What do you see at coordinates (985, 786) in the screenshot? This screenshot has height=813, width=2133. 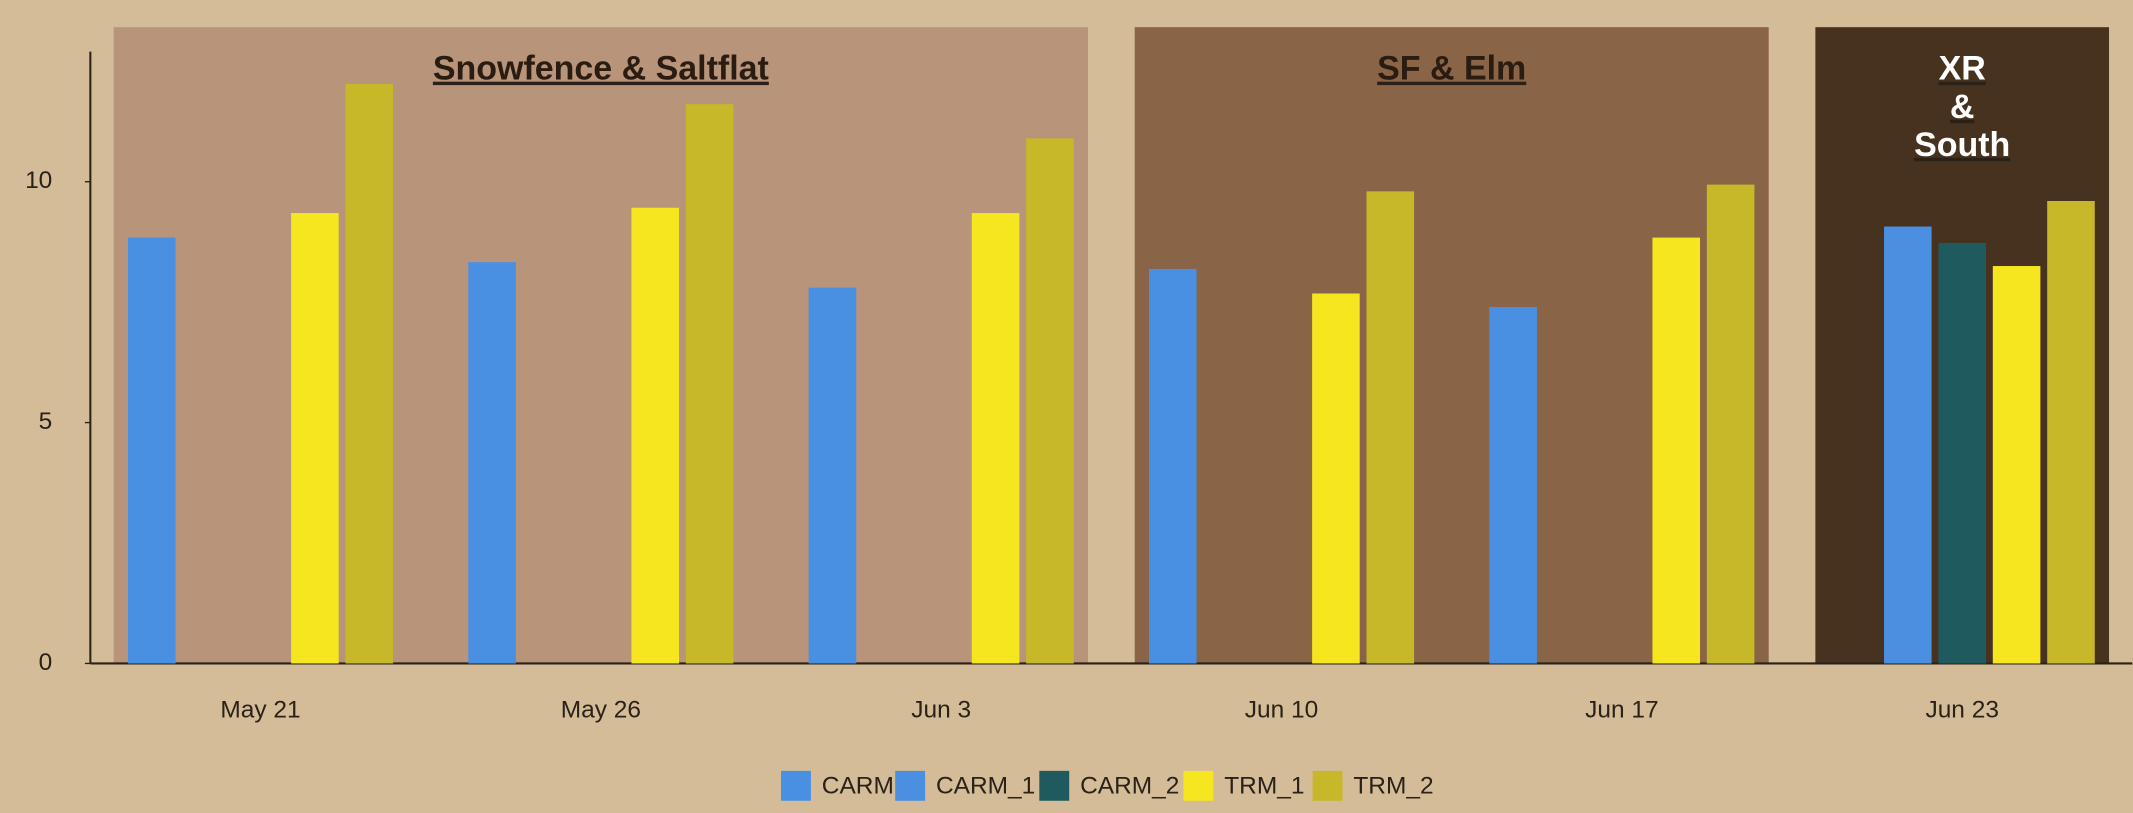 I see `legend-label: CARM_1` at bounding box center [985, 786].